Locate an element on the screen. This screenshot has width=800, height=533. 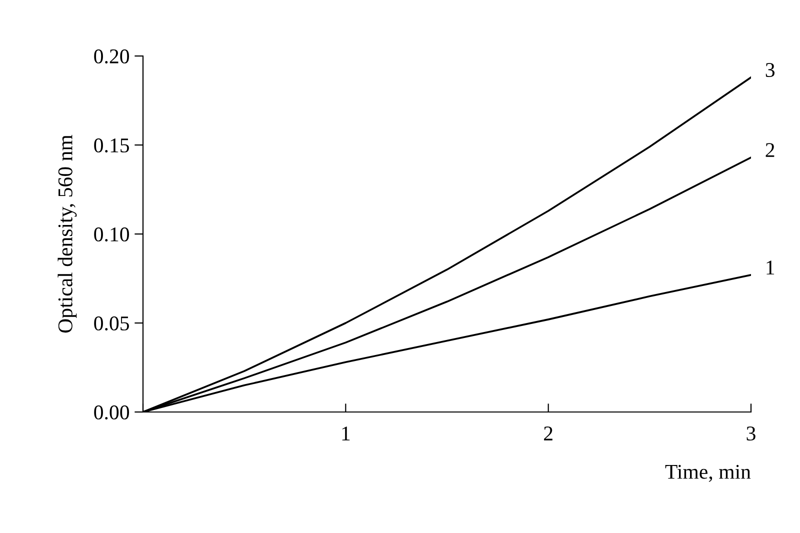
y-tick-label: 0.10 is located at coordinates (112, 234).